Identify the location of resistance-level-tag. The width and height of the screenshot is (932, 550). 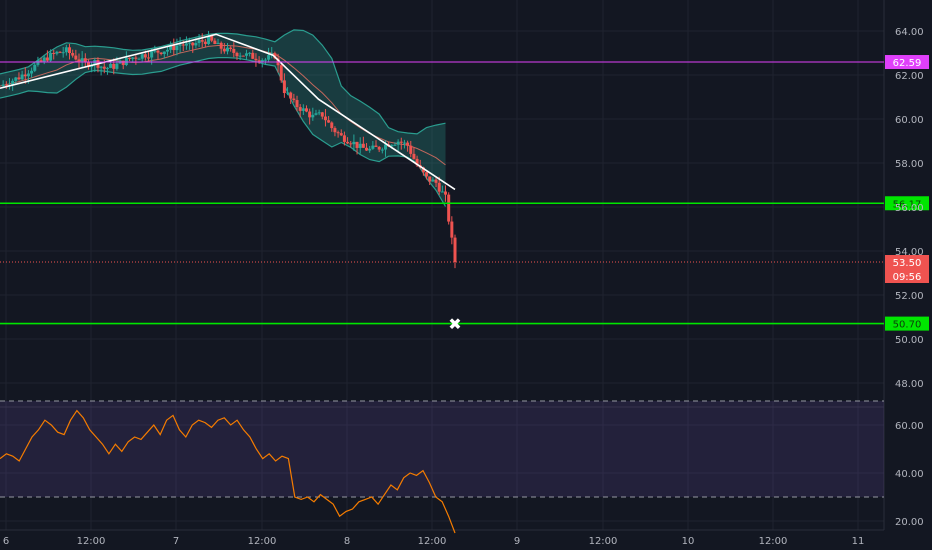
(907, 62).